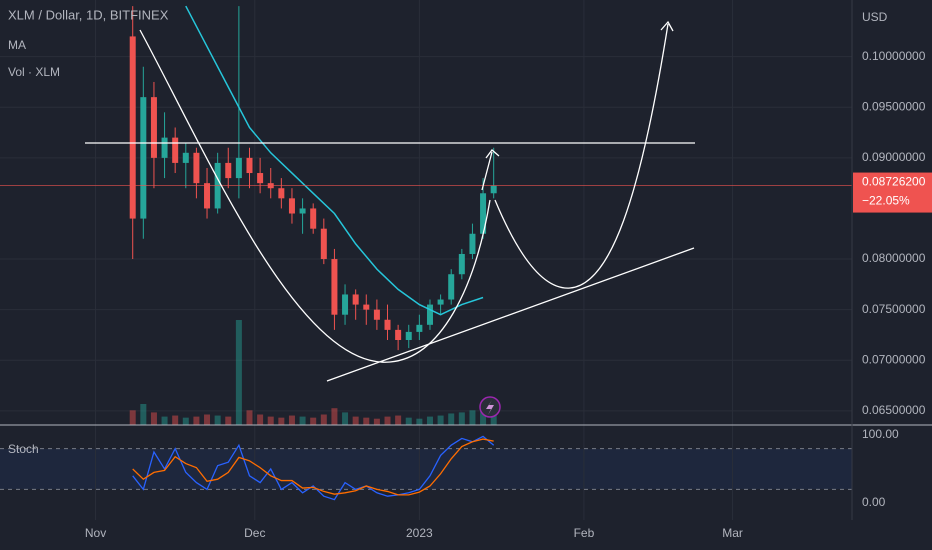 Image resolution: width=932 pixels, height=550 pixels. Describe the element at coordinates (880, 434) in the screenshot. I see `stoch-tick-label: 100.00` at that location.